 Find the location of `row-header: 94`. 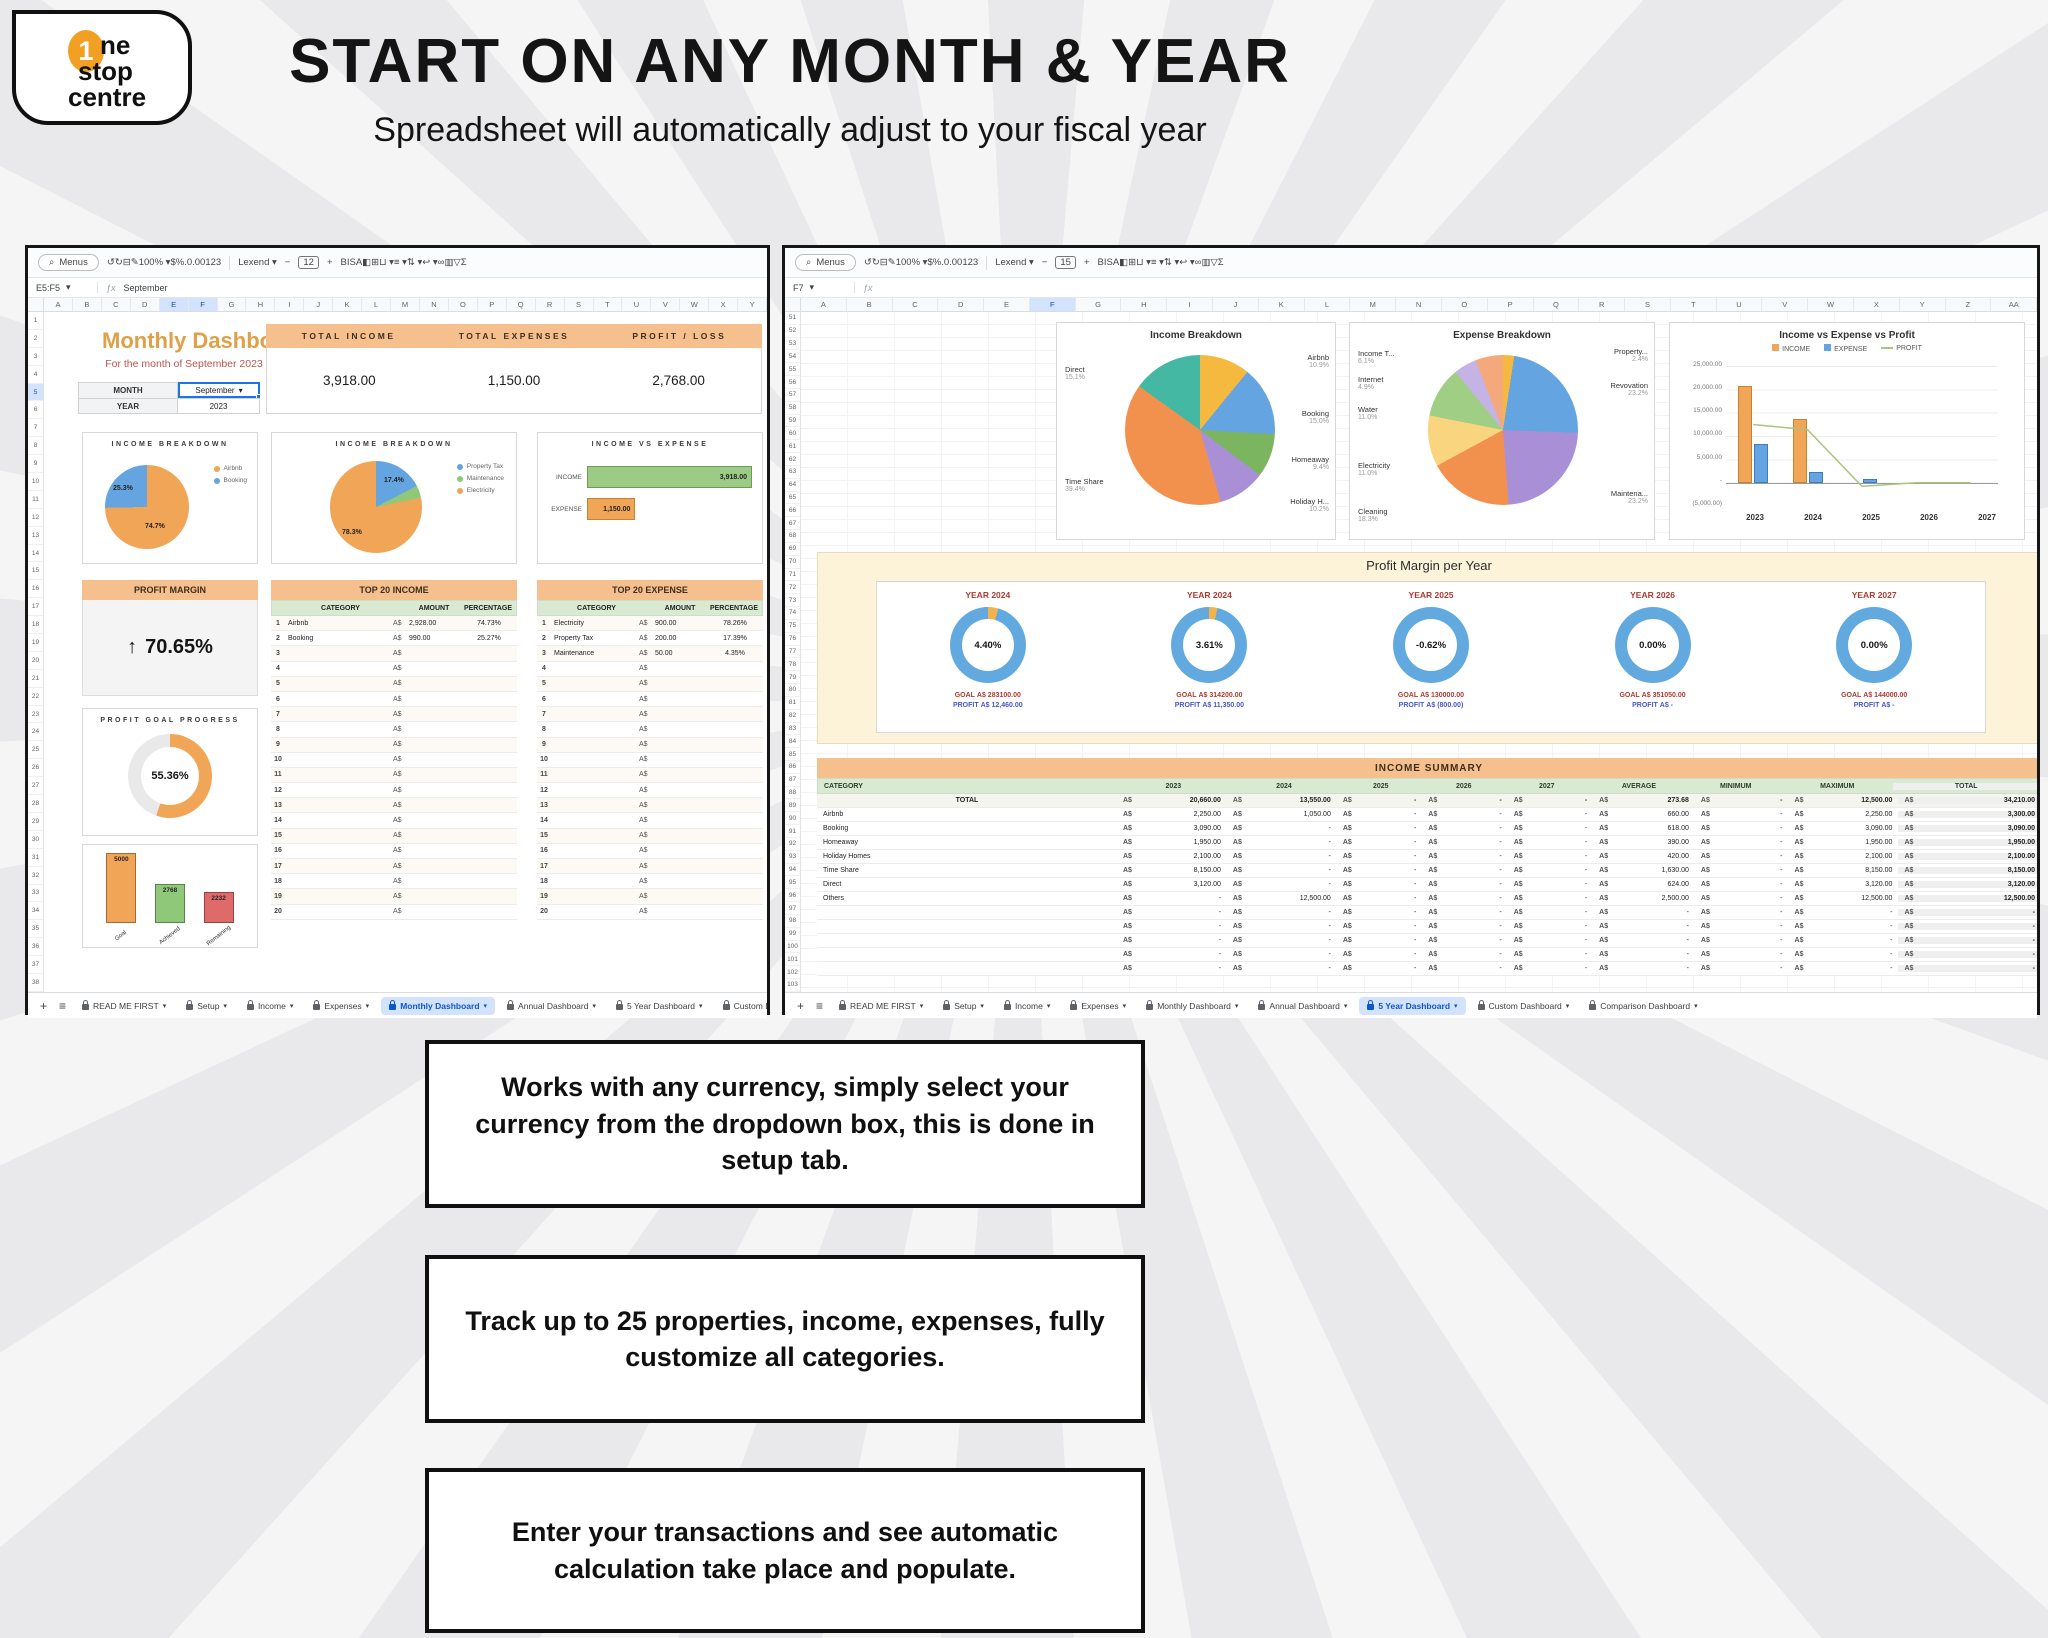

row-header: 94 is located at coordinates (792, 870).